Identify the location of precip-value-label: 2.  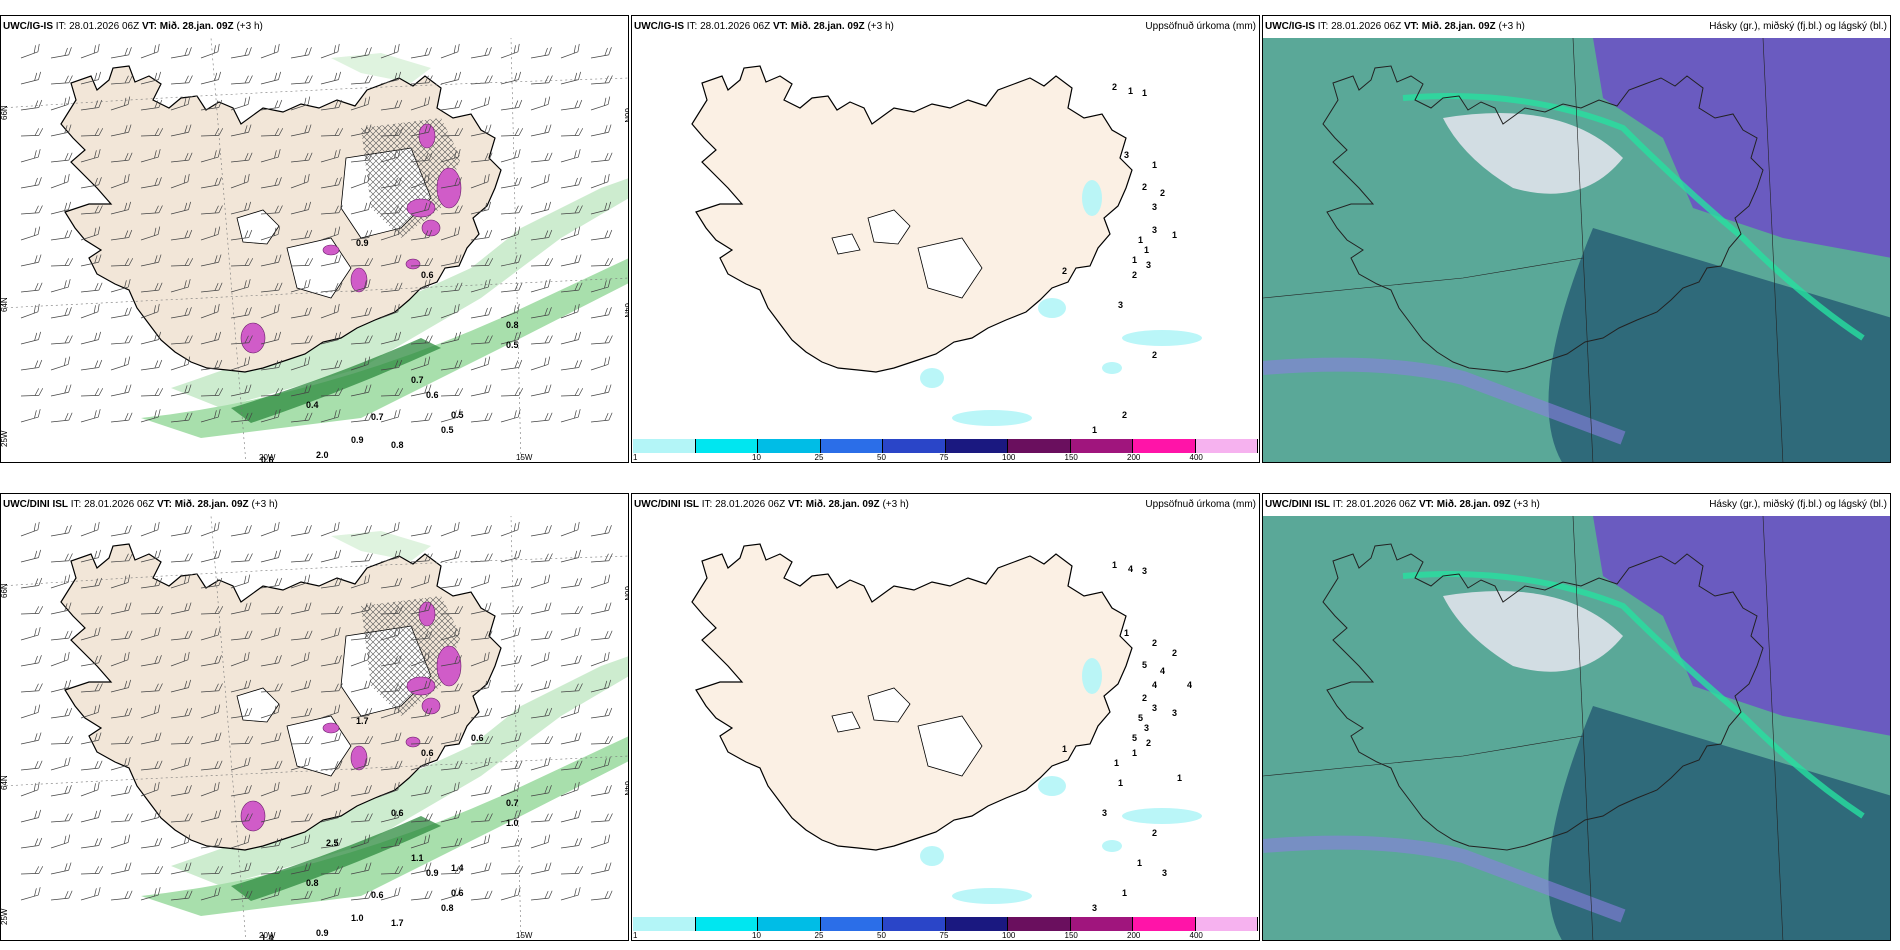
(1114, 87).